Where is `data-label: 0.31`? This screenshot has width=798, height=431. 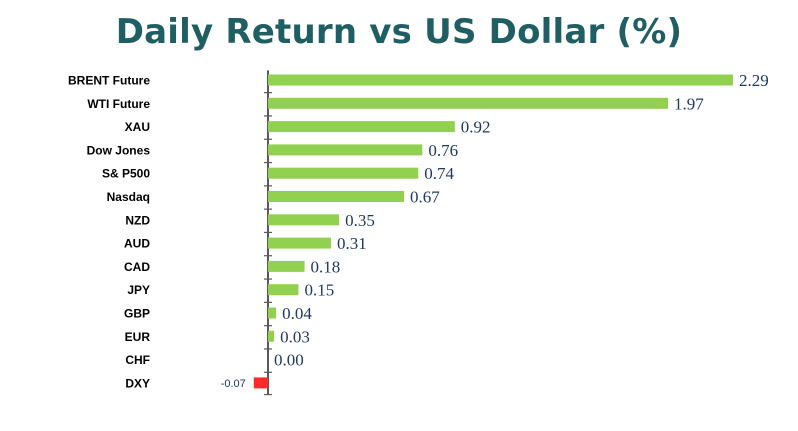 data-label: 0.31 is located at coordinates (352, 243).